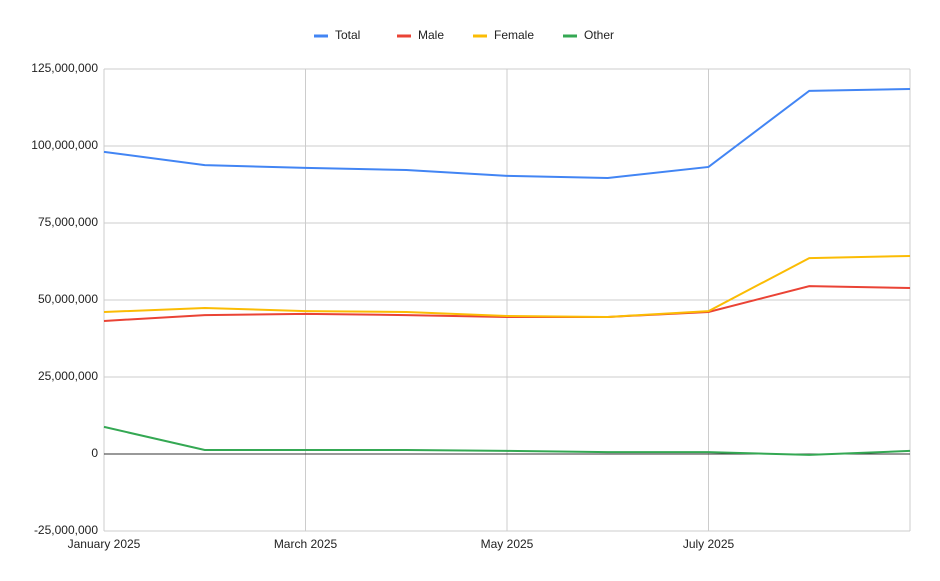 Image resolution: width=940 pixels, height=581 pixels. I want to click on y-tick-label: -25,000,000, so click(66, 530).